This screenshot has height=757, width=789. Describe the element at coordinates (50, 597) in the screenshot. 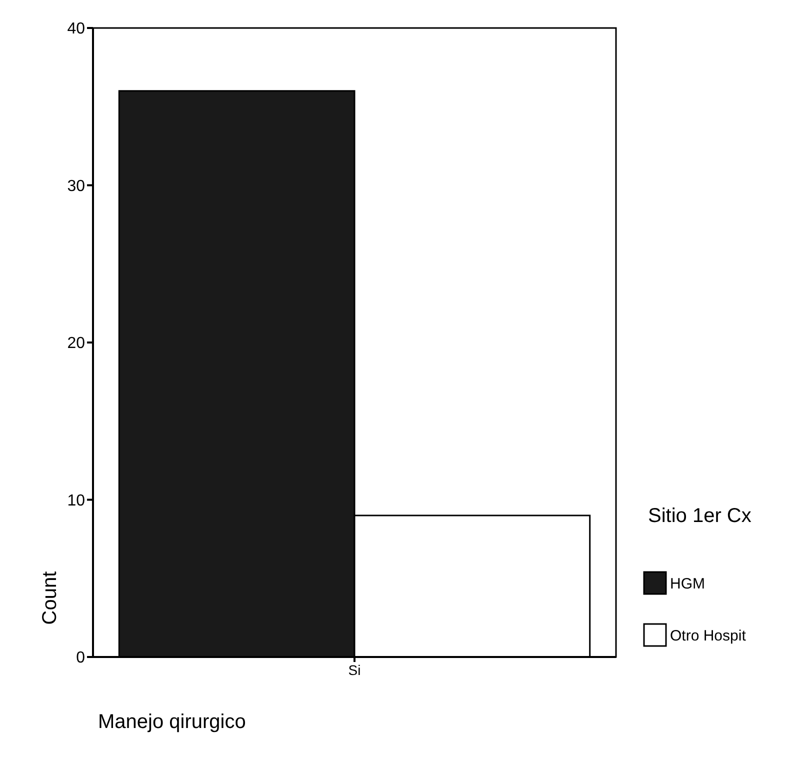

I see `y-axis-title: Count` at that location.